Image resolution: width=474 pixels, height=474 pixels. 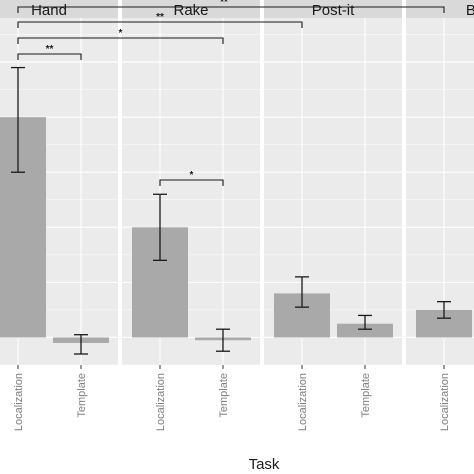 What do you see at coordinates (470, 10) in the screenshot?
I see `facet-label: Ba` at bounding box center [470, 10].